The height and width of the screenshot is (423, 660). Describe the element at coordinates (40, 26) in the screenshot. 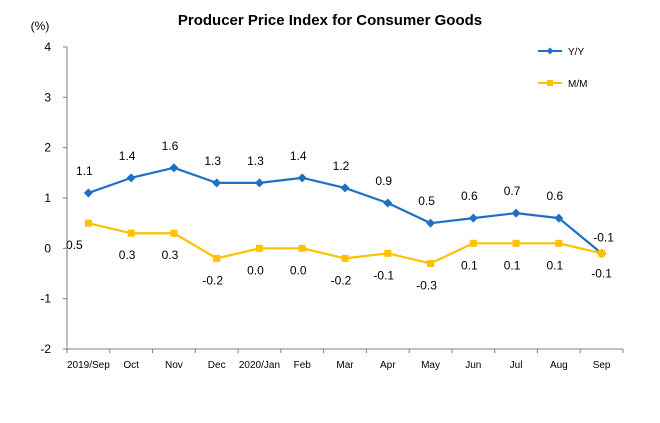

I see `y-axis-unit-label: (%)` at that location.